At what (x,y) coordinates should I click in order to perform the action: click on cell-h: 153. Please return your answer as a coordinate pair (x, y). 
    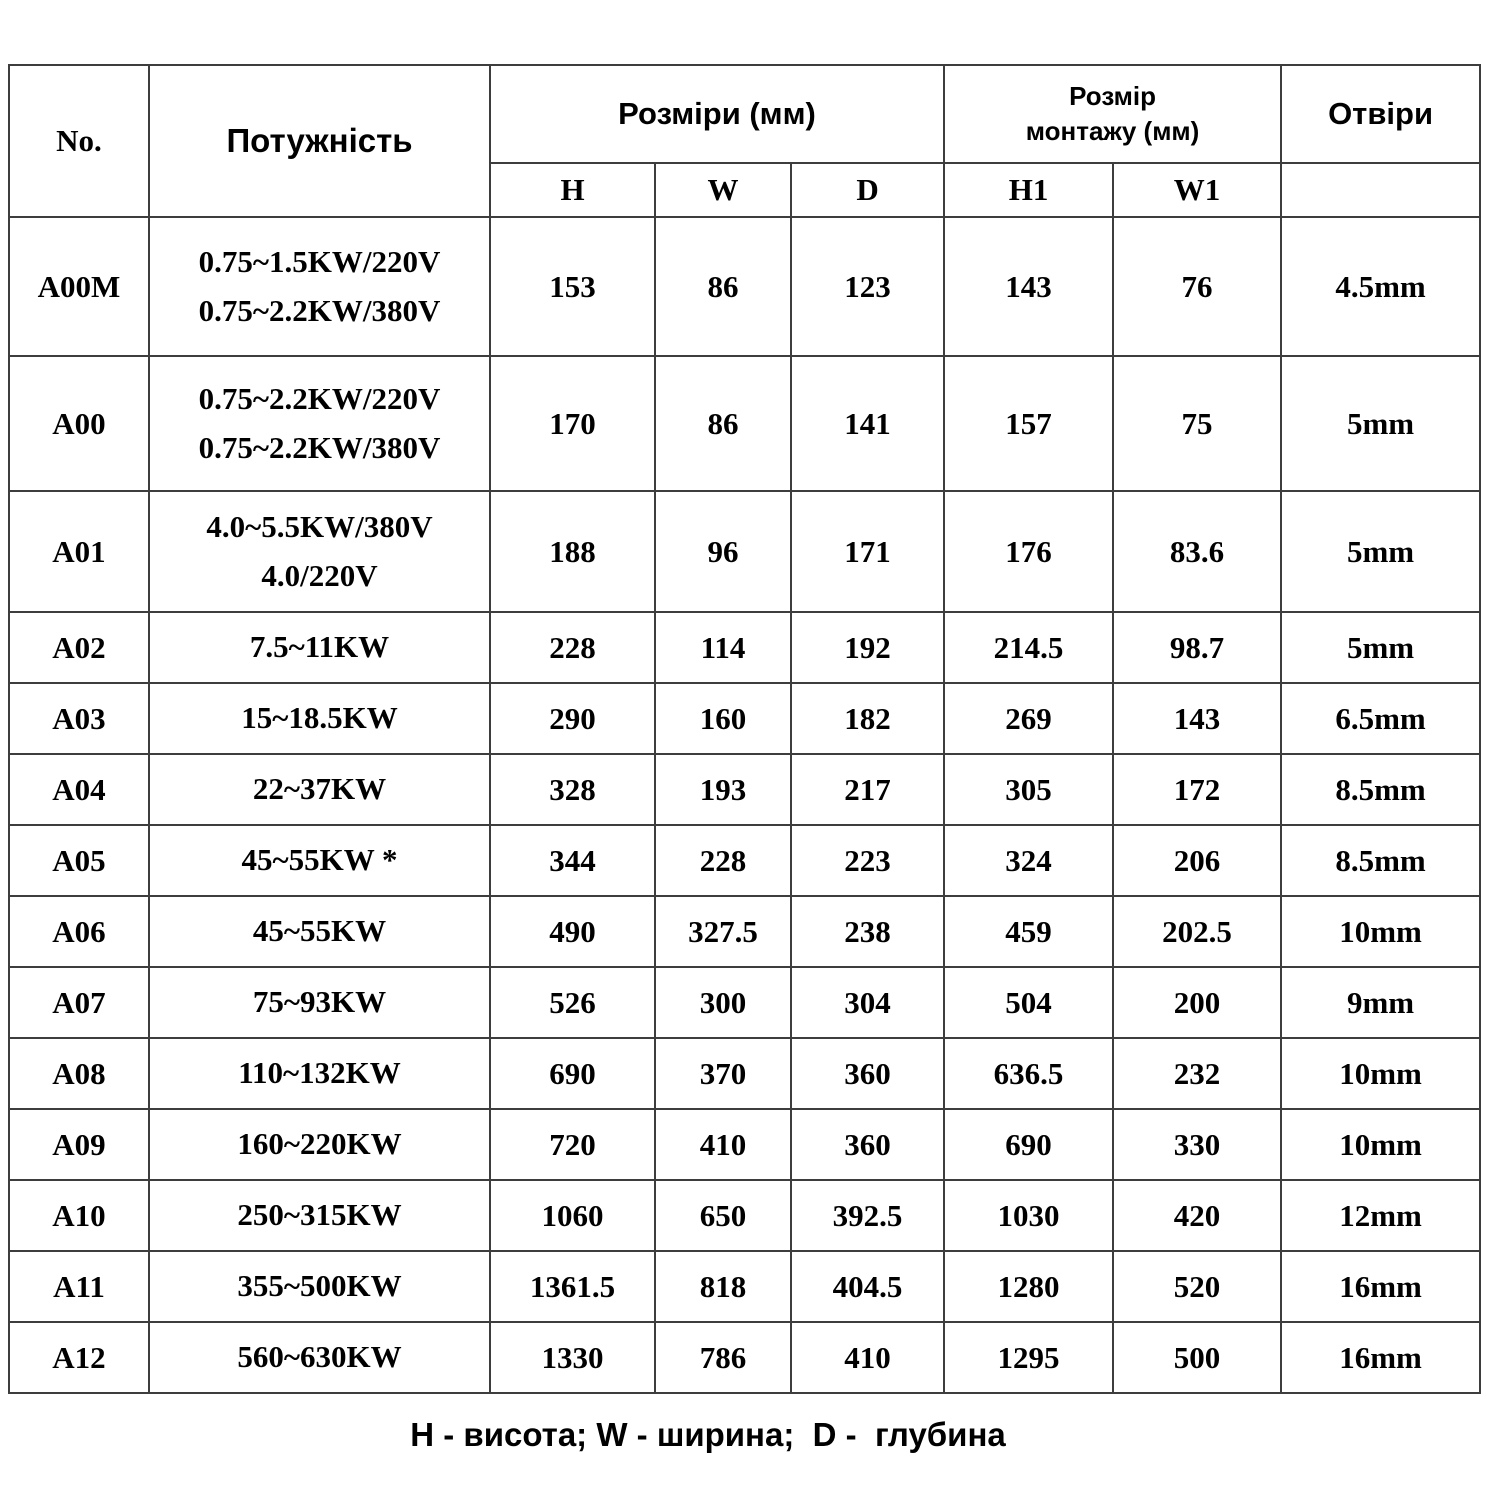
    Looking at the image, I should click on (572, 286).